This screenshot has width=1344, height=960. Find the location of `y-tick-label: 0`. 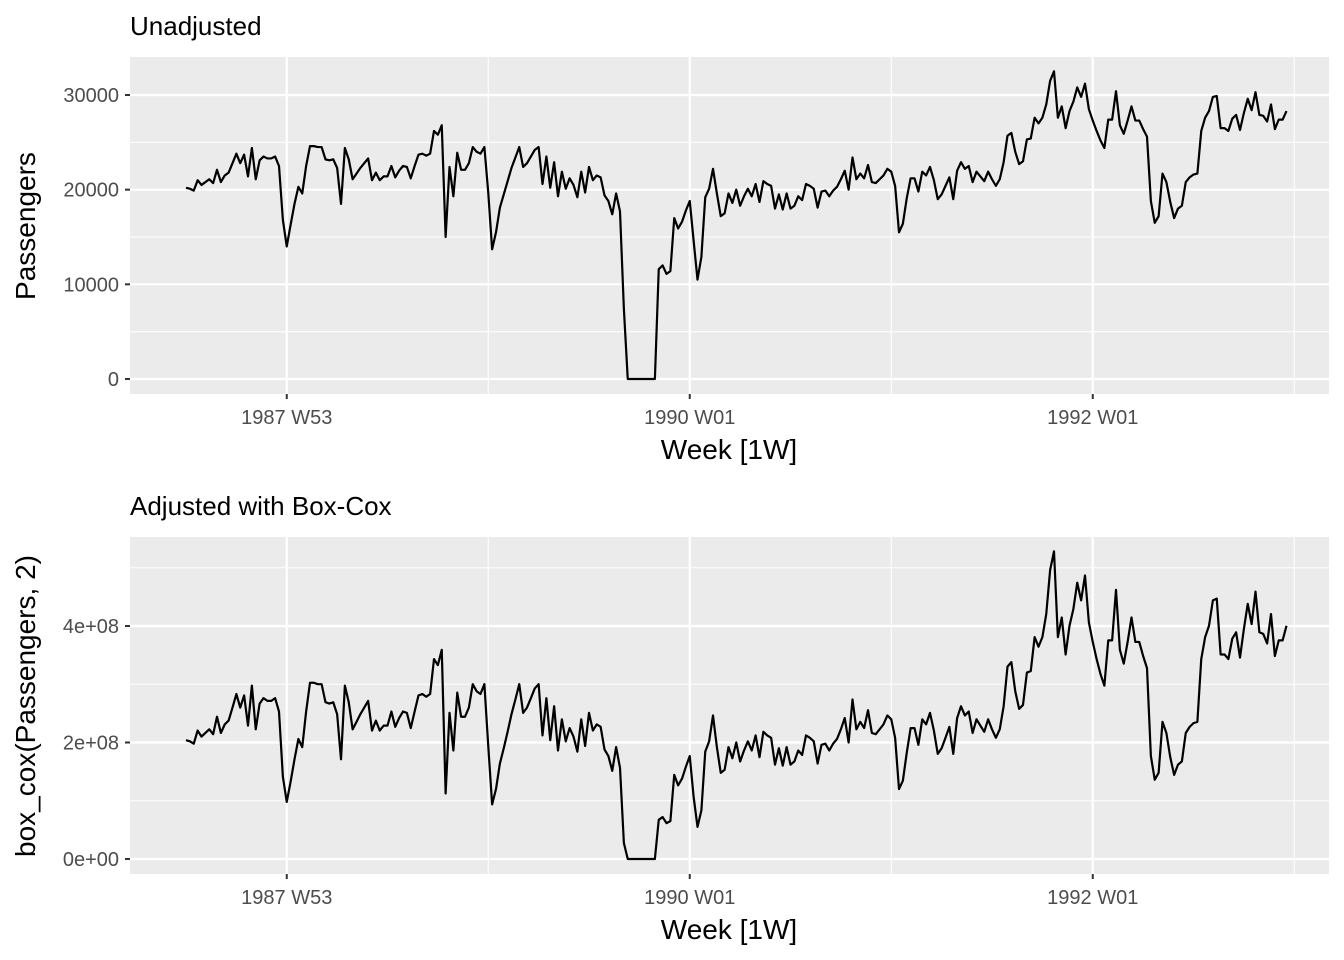

y-tick-label: 0 is located at coordinates (113, 380).